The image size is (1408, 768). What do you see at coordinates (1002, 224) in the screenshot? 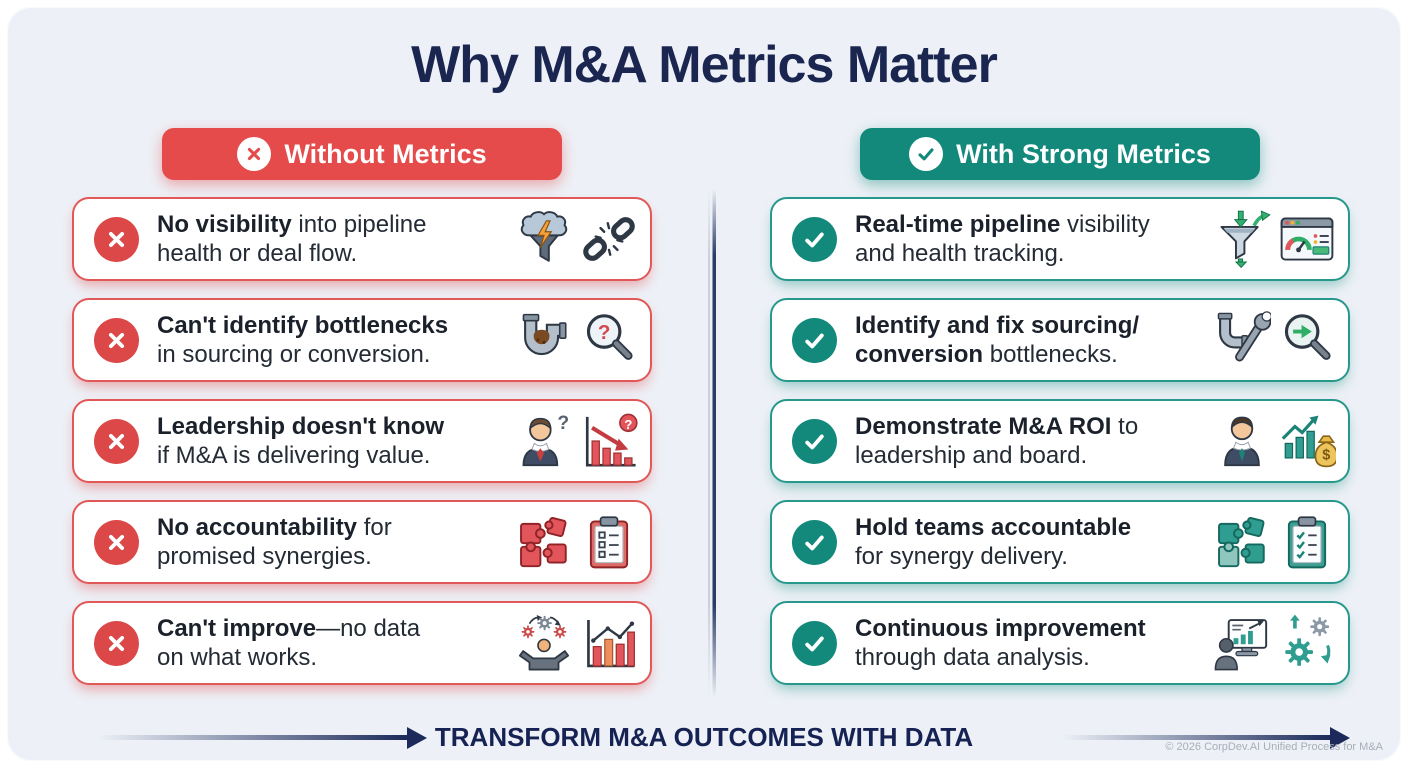
I see `card-text-line: Real-time pipeline visibility` at bounding box center [1002, 224].